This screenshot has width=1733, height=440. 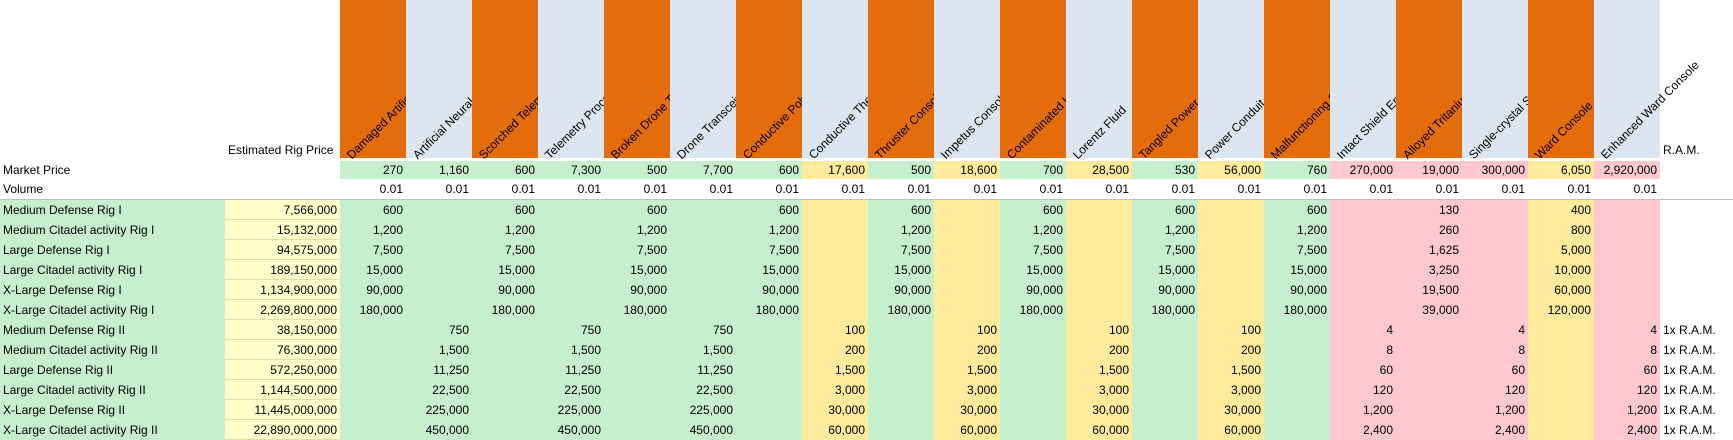 What do you see at coordinates (282, 270) in the screenshot?
I see `estimated-price-cell: 189,150,000` at bounding box center [282, 270].